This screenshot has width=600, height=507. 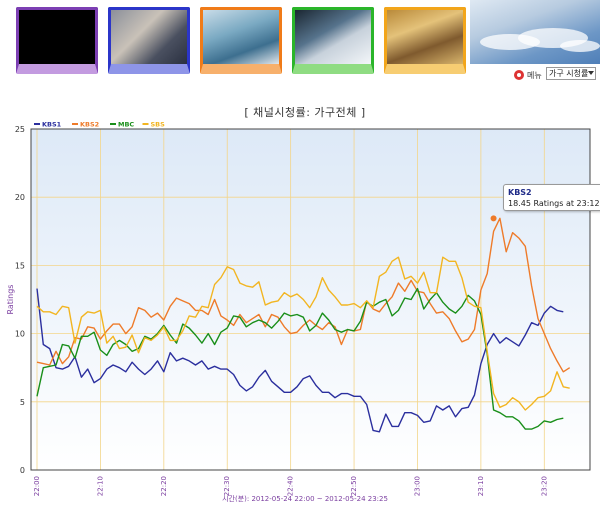 I want to click on thumb-kbs1, so click(x=57, y=40).